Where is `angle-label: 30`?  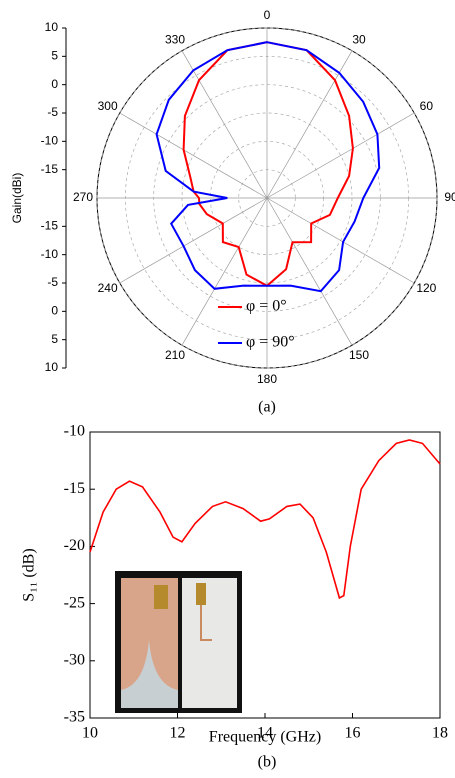
angle-label: 30 is located at coordinates (359, 40).